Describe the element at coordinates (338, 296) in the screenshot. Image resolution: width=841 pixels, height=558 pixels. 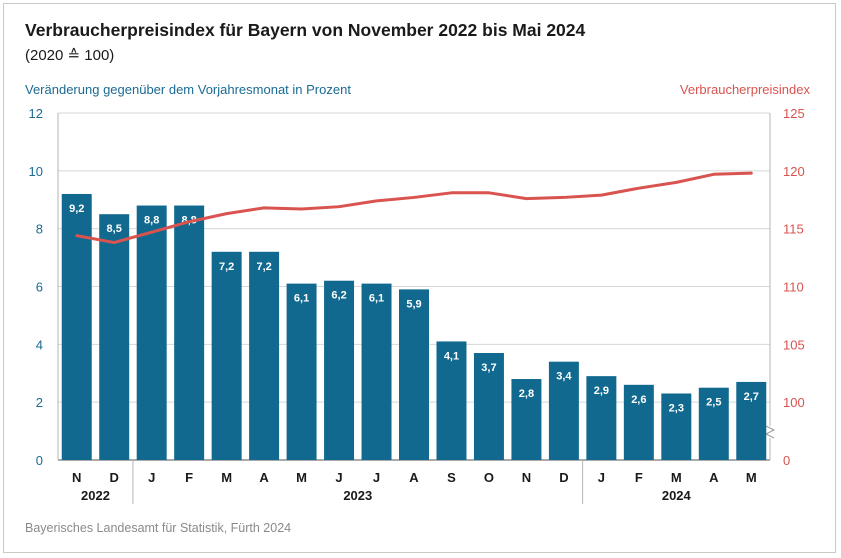
I see `bar-value-label: 6,2` at that location.